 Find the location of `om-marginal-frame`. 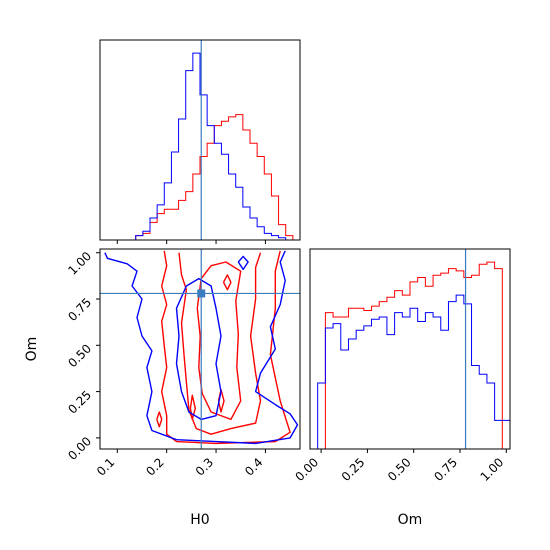

om-marginal-frame is located at coordinates (410, 349).